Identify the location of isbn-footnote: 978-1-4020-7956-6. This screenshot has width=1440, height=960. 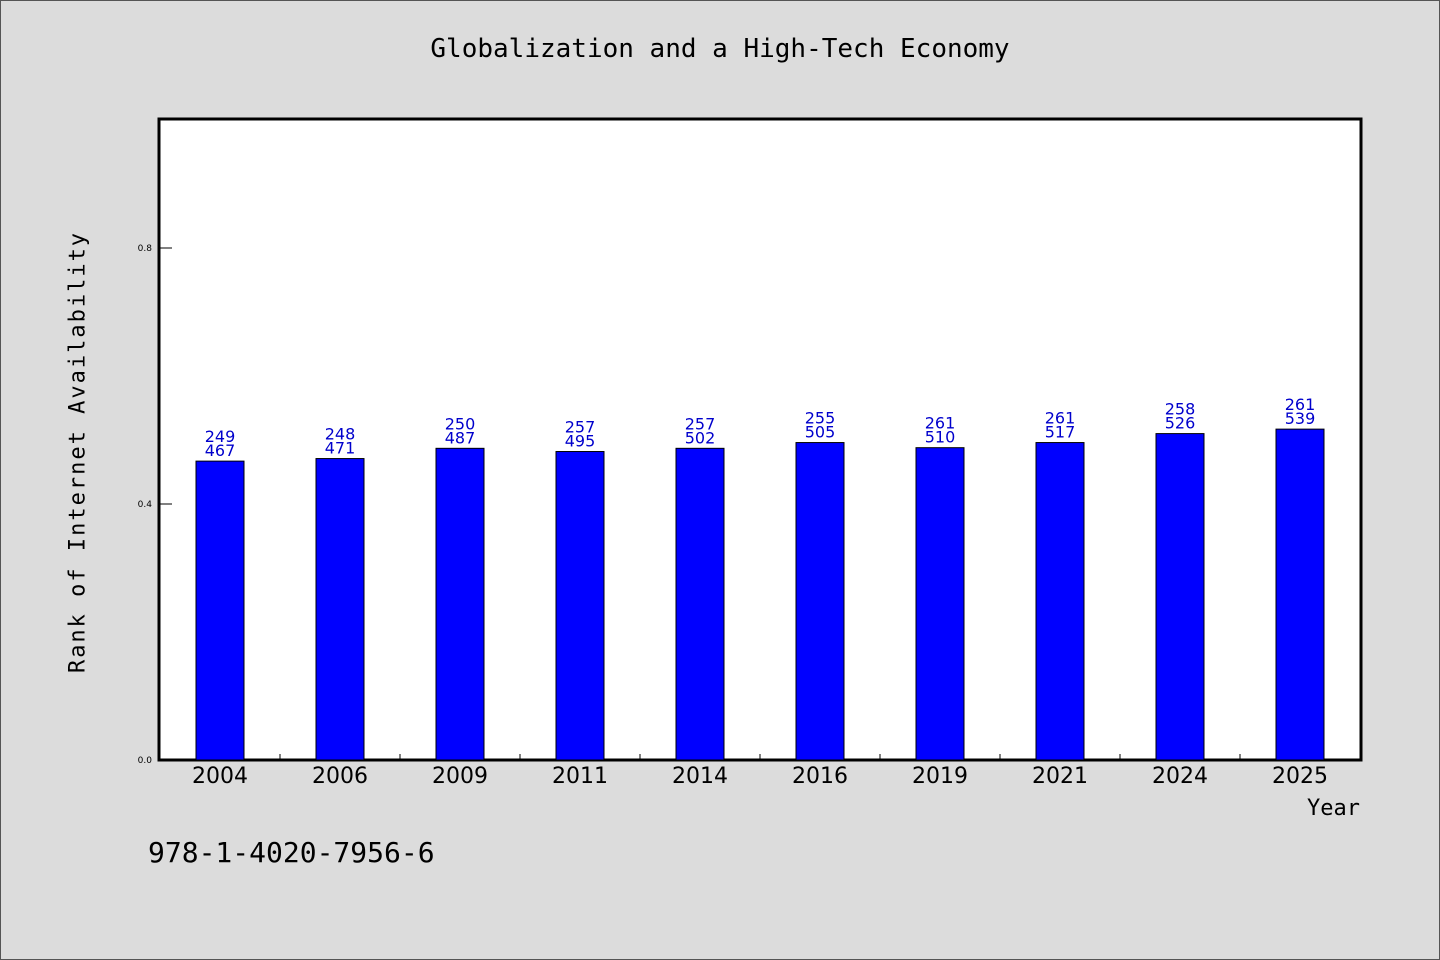
(291, 852).